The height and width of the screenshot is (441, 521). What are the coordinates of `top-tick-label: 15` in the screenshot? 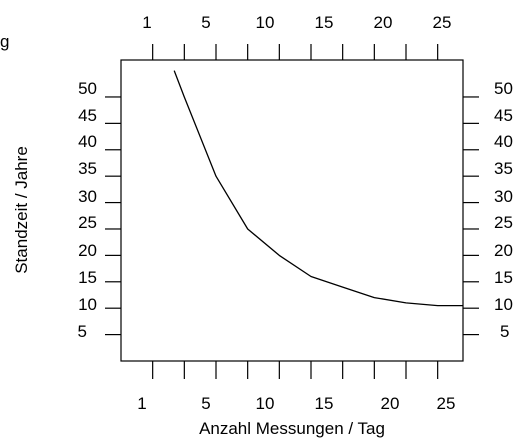 It's located at (324, 22).